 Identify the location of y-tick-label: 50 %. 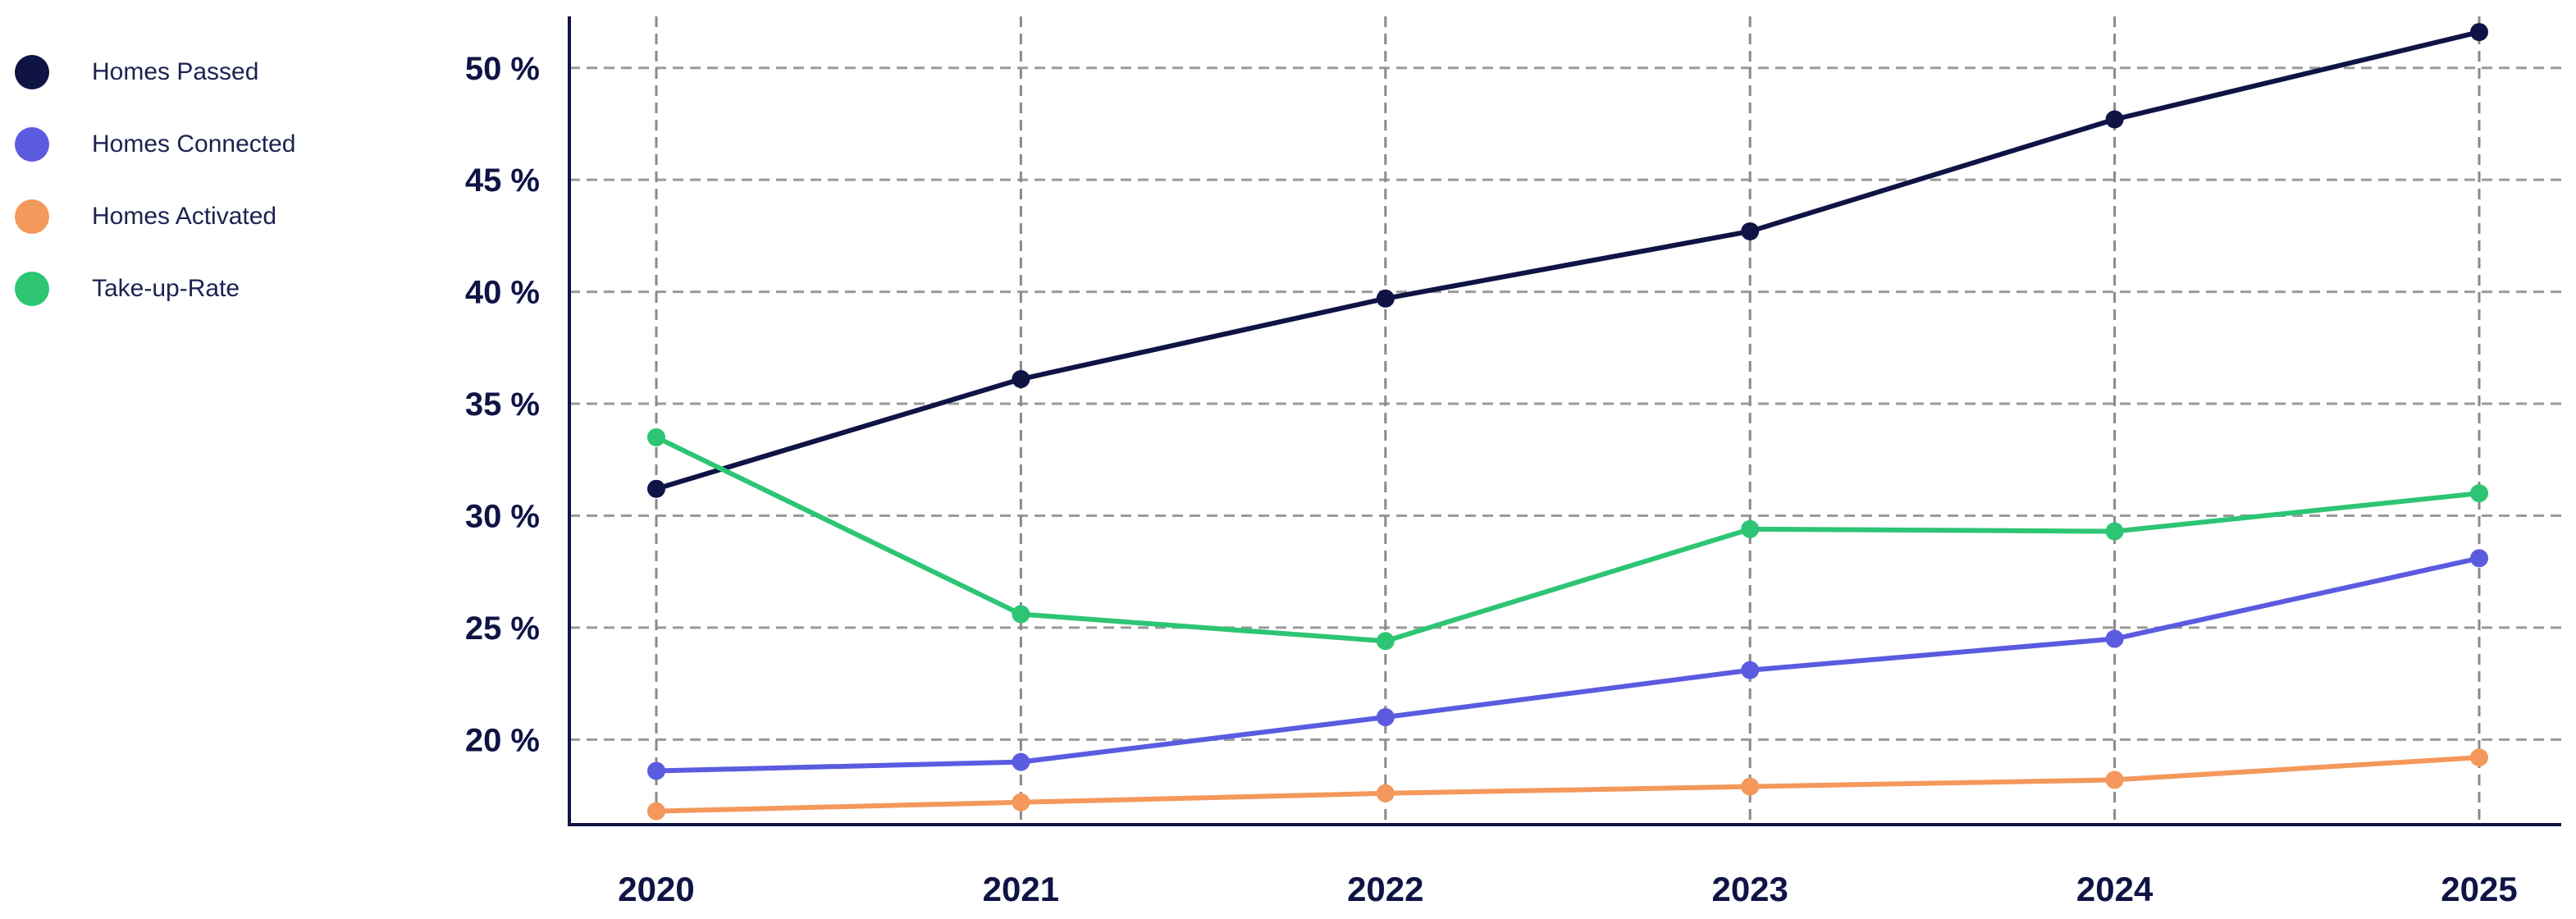
(503, 69).